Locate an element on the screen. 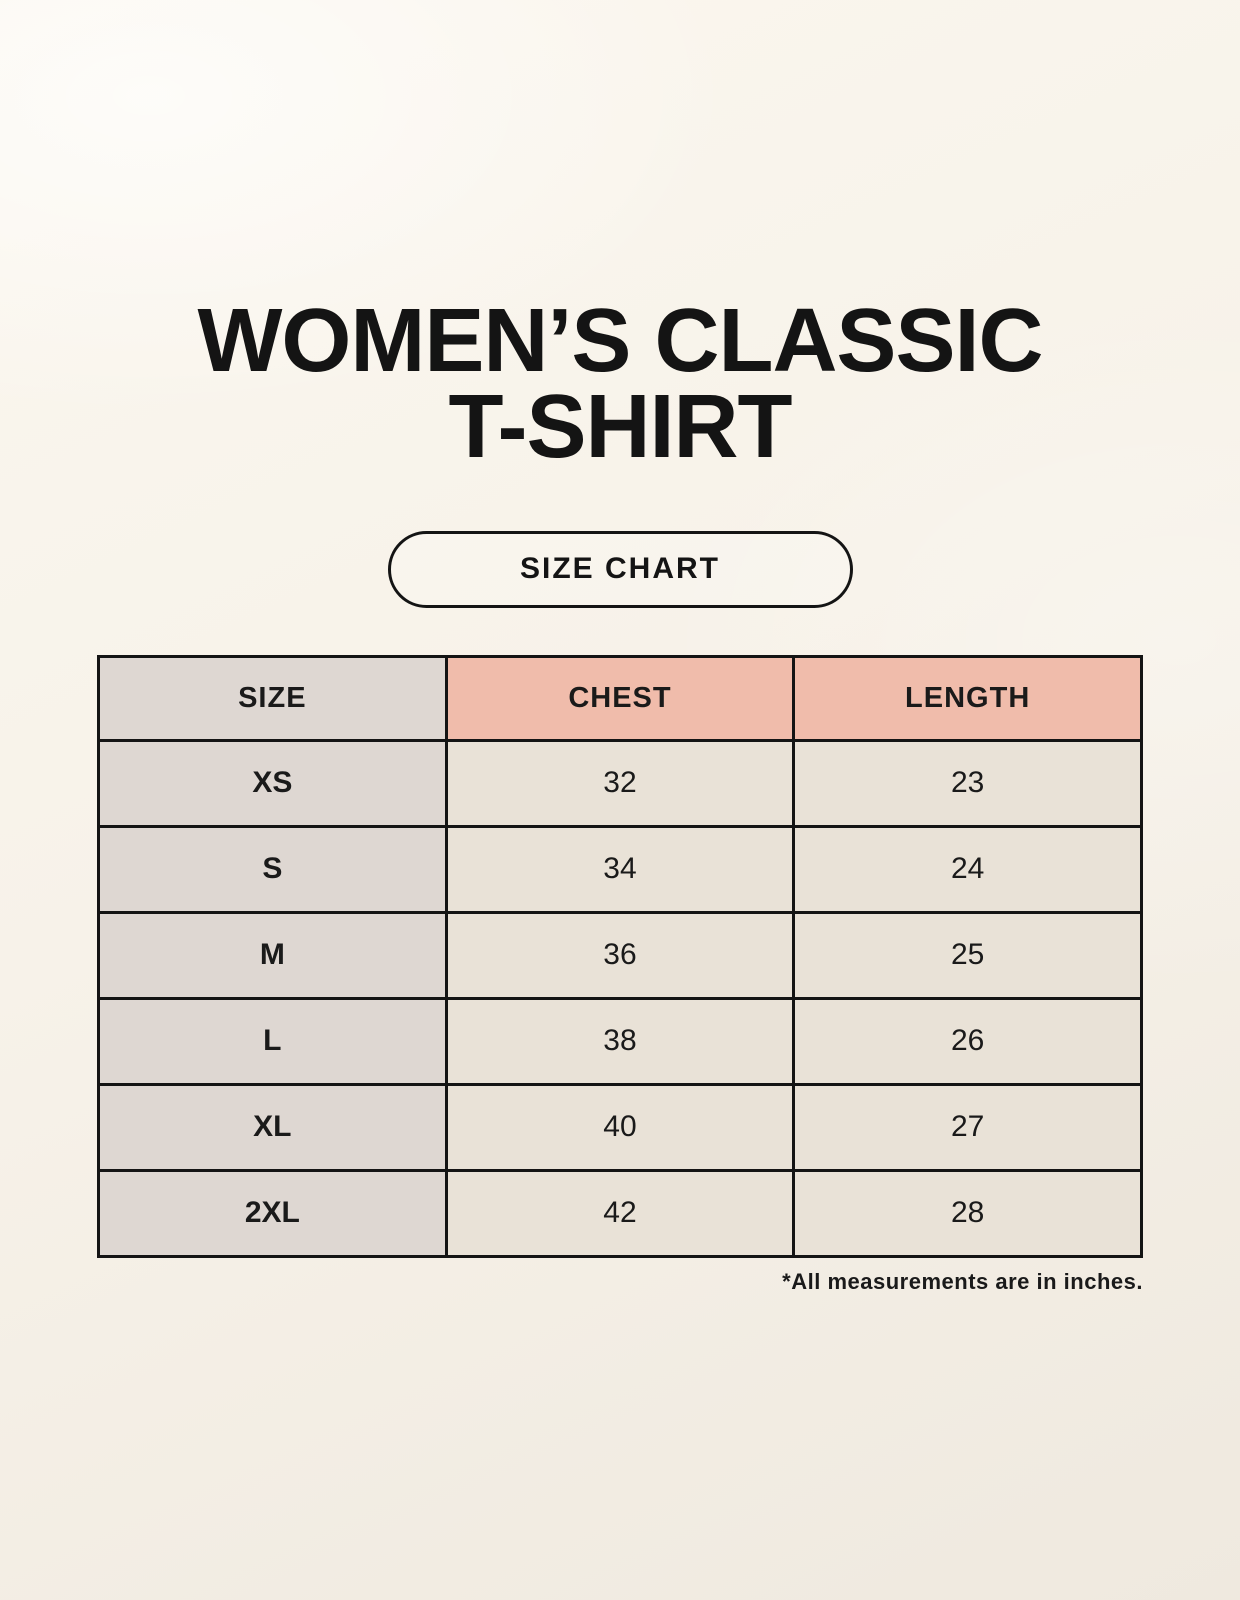 The height and width of the screenshot is (1600, 1240). table-row: XS 32 23 is located at coordinates (620, 783).